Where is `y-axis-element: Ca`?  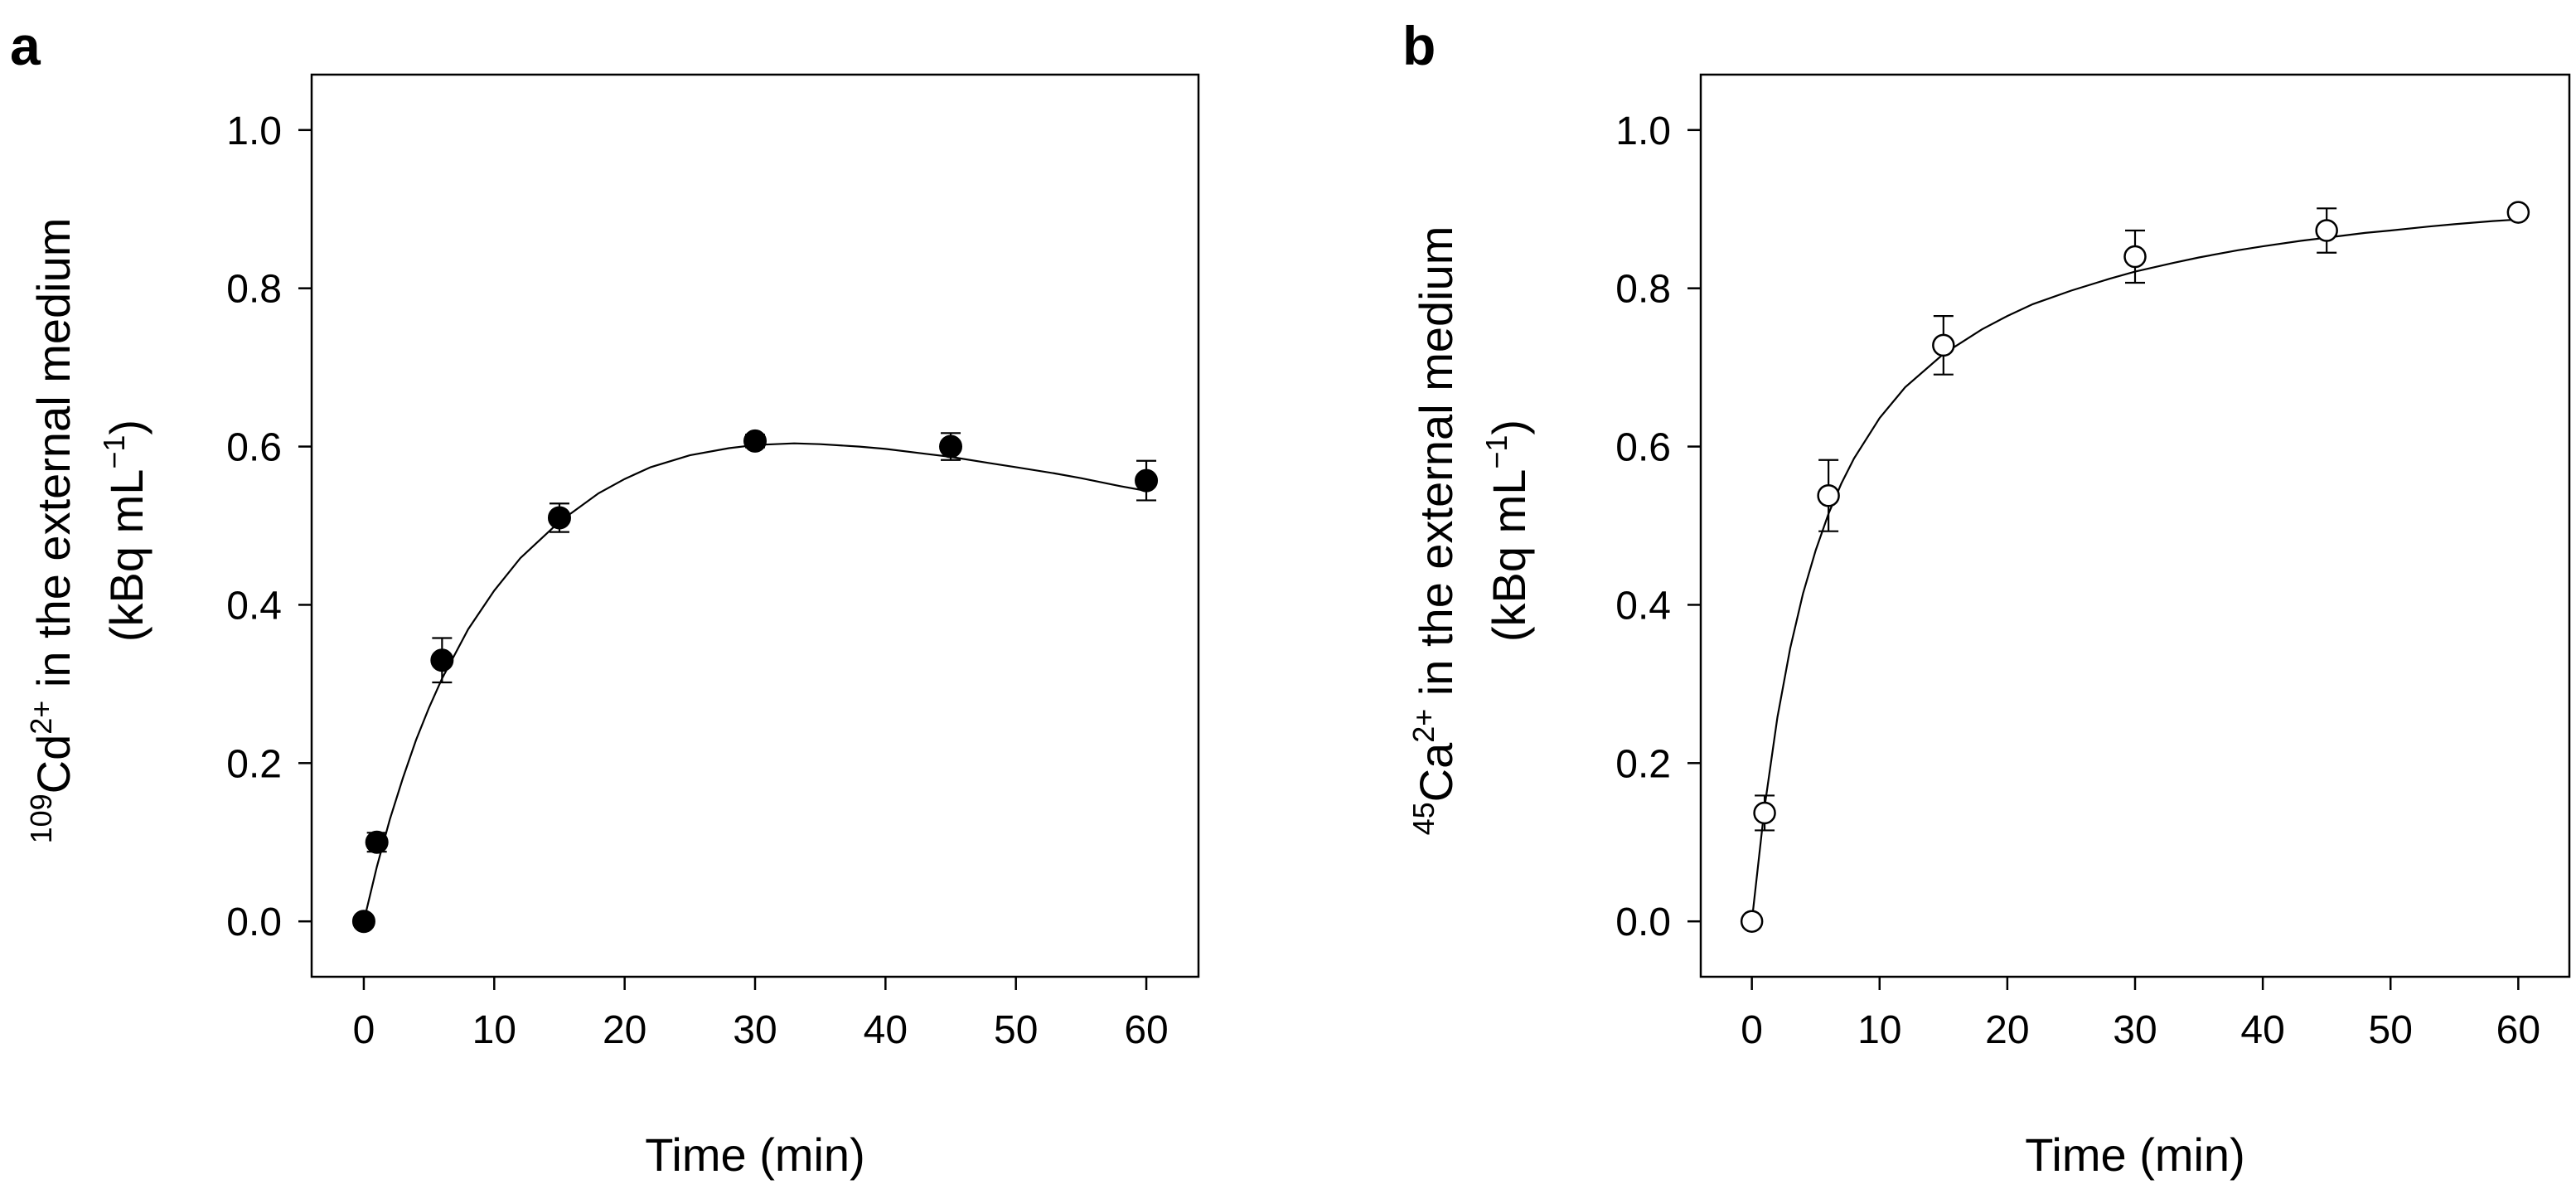 y-axis-element: Ca is located at coordinates (1436, 772).